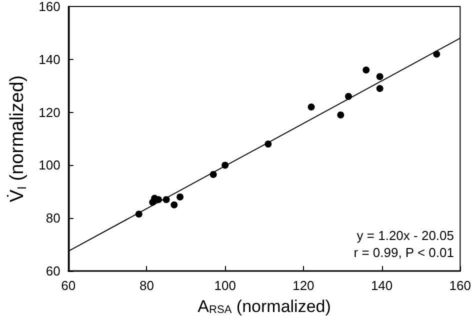 The width and height of the screenshot is (474, 321). What do you see at coordinates (404, 252) in the screenshot?
I see `annotation: r = 0.99, P < 0.01` at bounding box center [404, 252].